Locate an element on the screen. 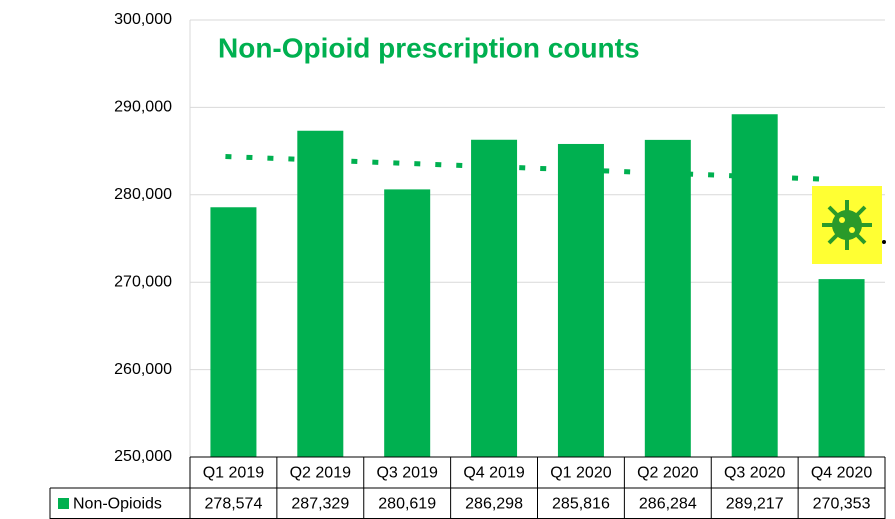 The height and width of the screenshot is (519, 895). x-tick-label: Q3 2020 is located at coordinates (754, 473).